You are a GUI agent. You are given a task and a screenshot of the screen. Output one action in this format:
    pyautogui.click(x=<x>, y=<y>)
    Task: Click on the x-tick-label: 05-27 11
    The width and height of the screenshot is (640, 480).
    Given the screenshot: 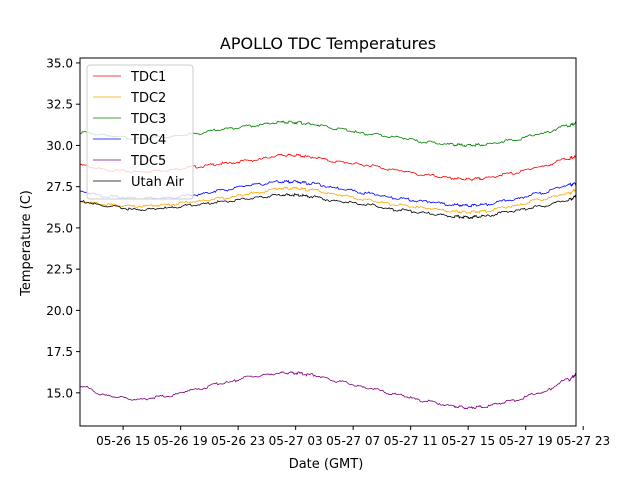 What is the action you would take?
    pyautogui.click(x=411, y=441)
    